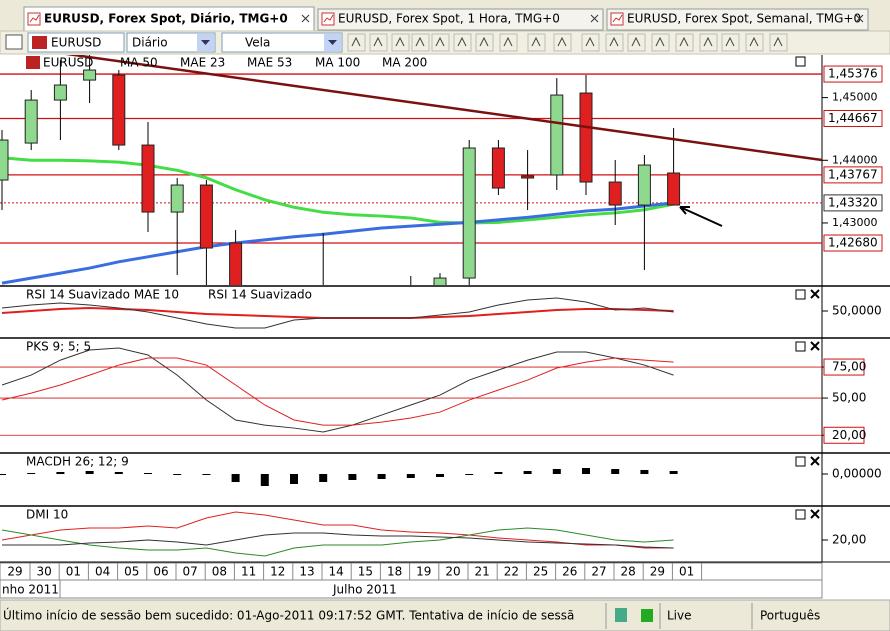  I want to click on tab-label: EURUSD, Forex Spot, 1 Hora, TMG+0, so click(449, 19).